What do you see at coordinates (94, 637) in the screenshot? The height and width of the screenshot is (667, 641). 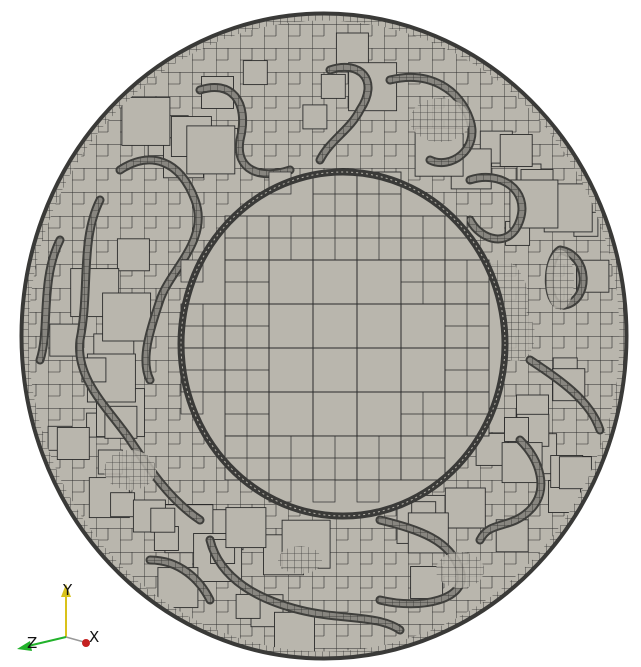 I see `x-axis-label: X` at bounding box center [94, 637].